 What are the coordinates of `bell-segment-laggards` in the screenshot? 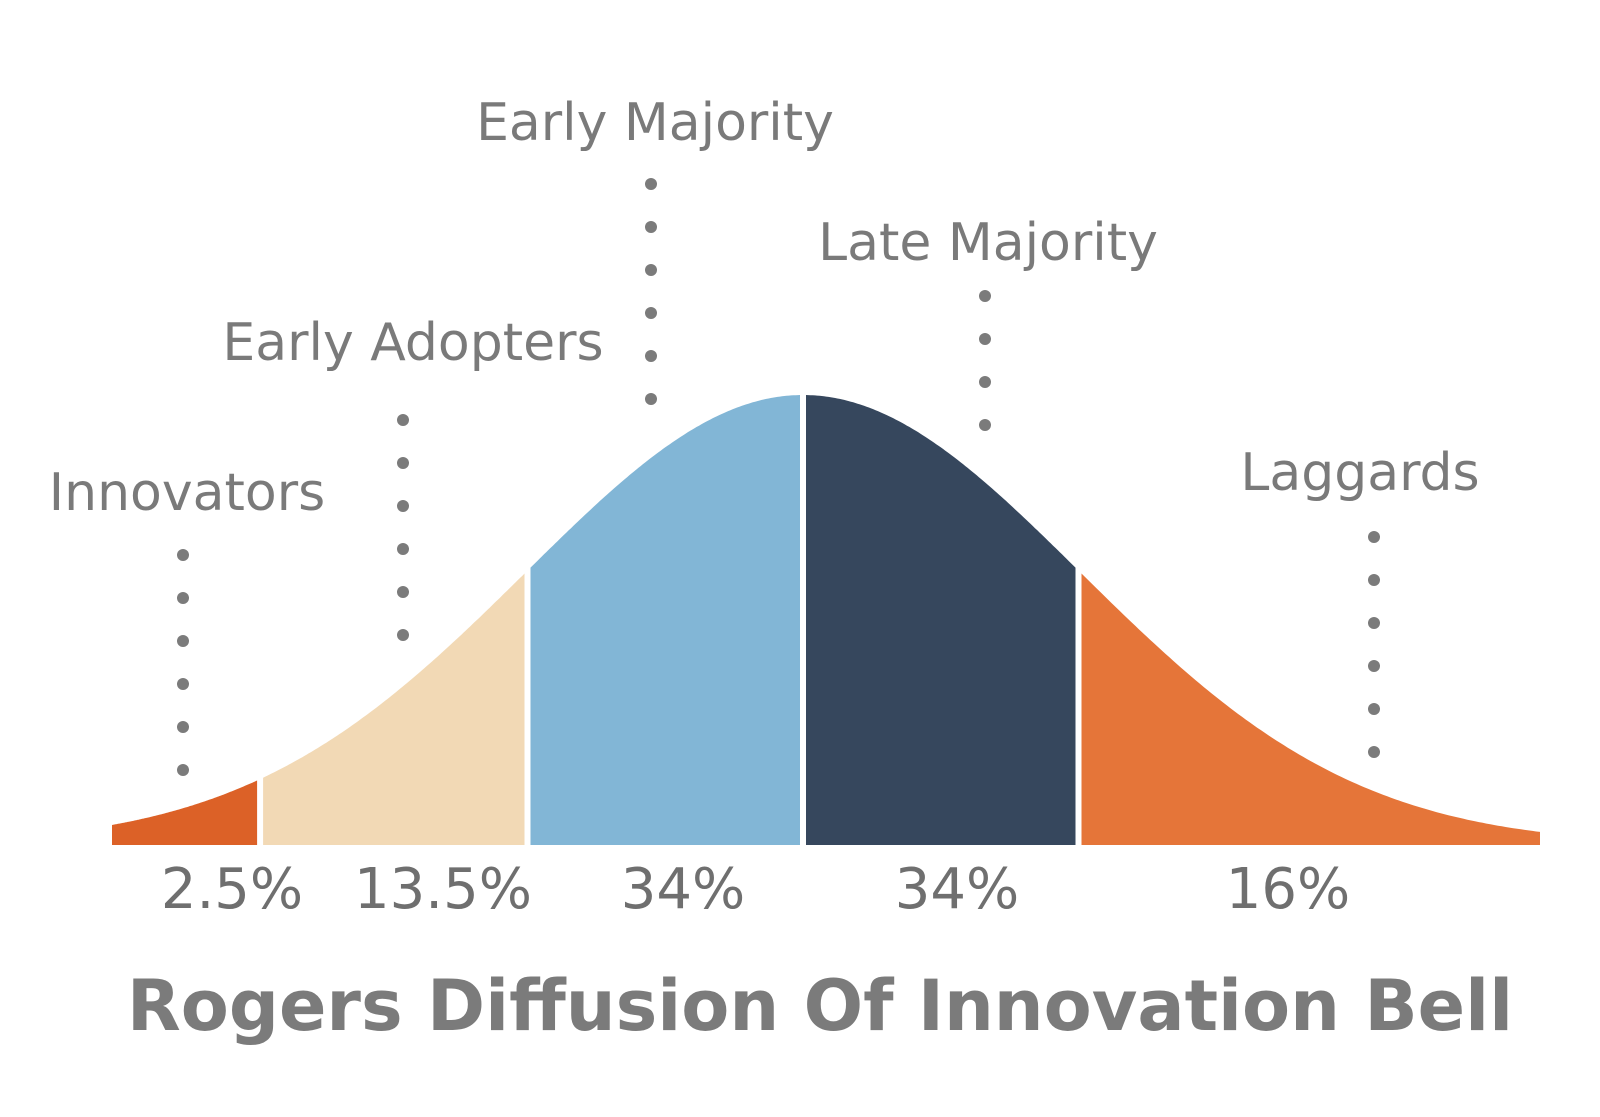 It's located at (1310, 709).